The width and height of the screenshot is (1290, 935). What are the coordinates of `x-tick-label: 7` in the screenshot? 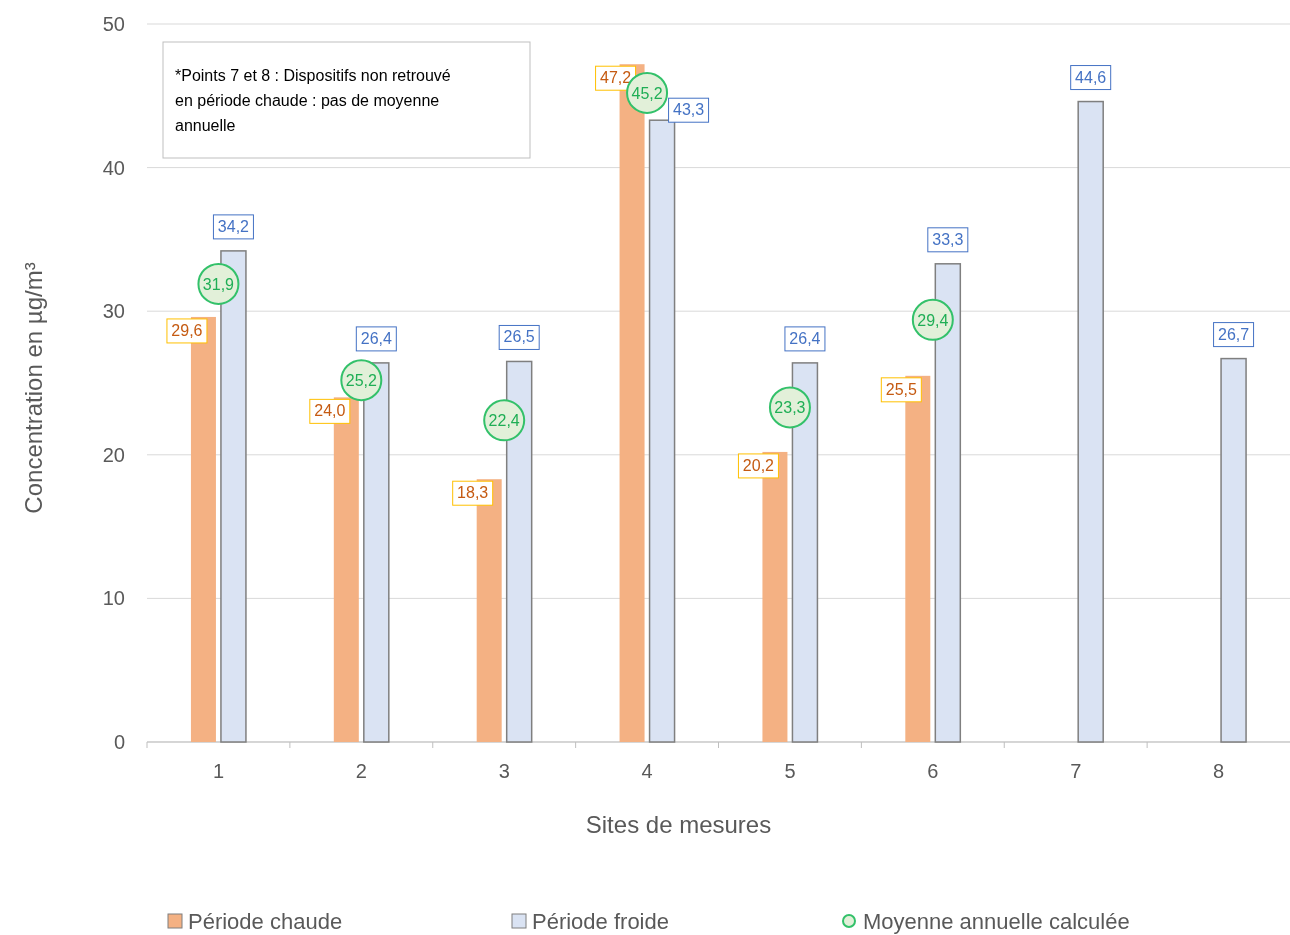 It's located at (1076, 771).